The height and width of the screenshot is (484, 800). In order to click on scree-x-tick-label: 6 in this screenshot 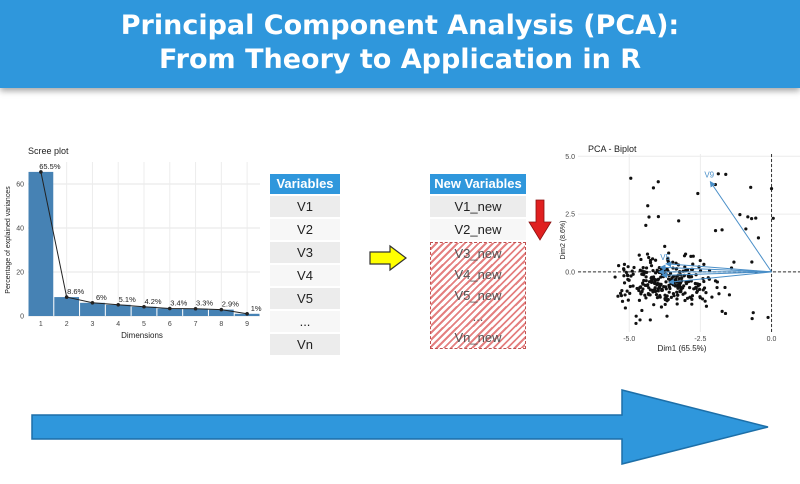, I will do `click(170, 324)`.